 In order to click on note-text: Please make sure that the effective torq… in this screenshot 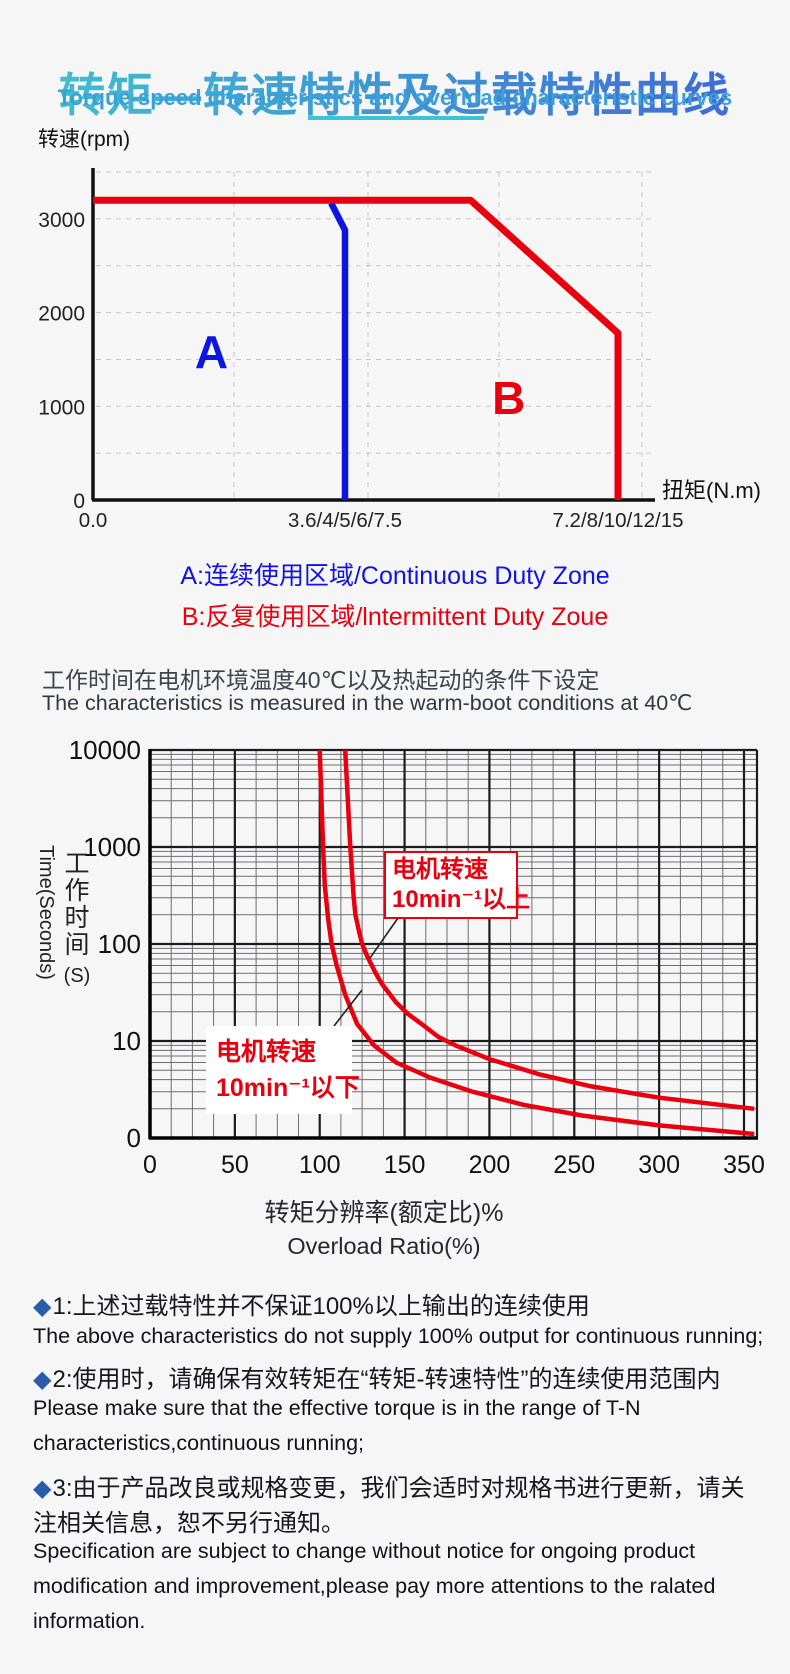, I will do `click(337, 1408)`.